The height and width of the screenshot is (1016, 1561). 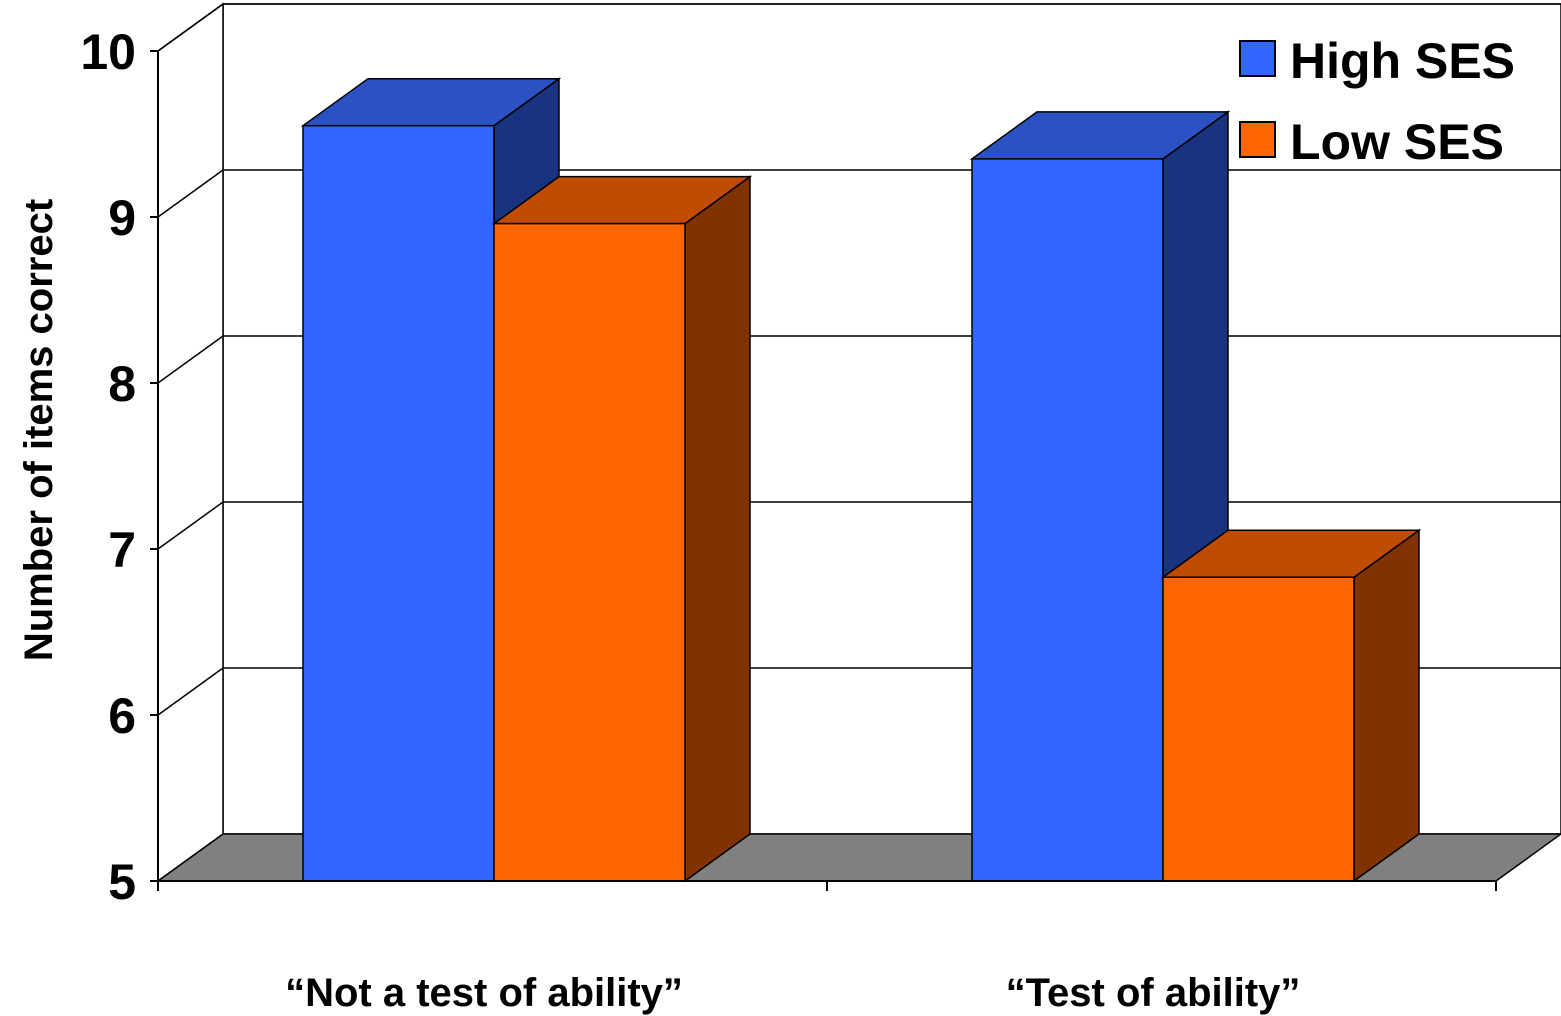 I want to click on y-tick-label: 9, so click(x=122, y=218).